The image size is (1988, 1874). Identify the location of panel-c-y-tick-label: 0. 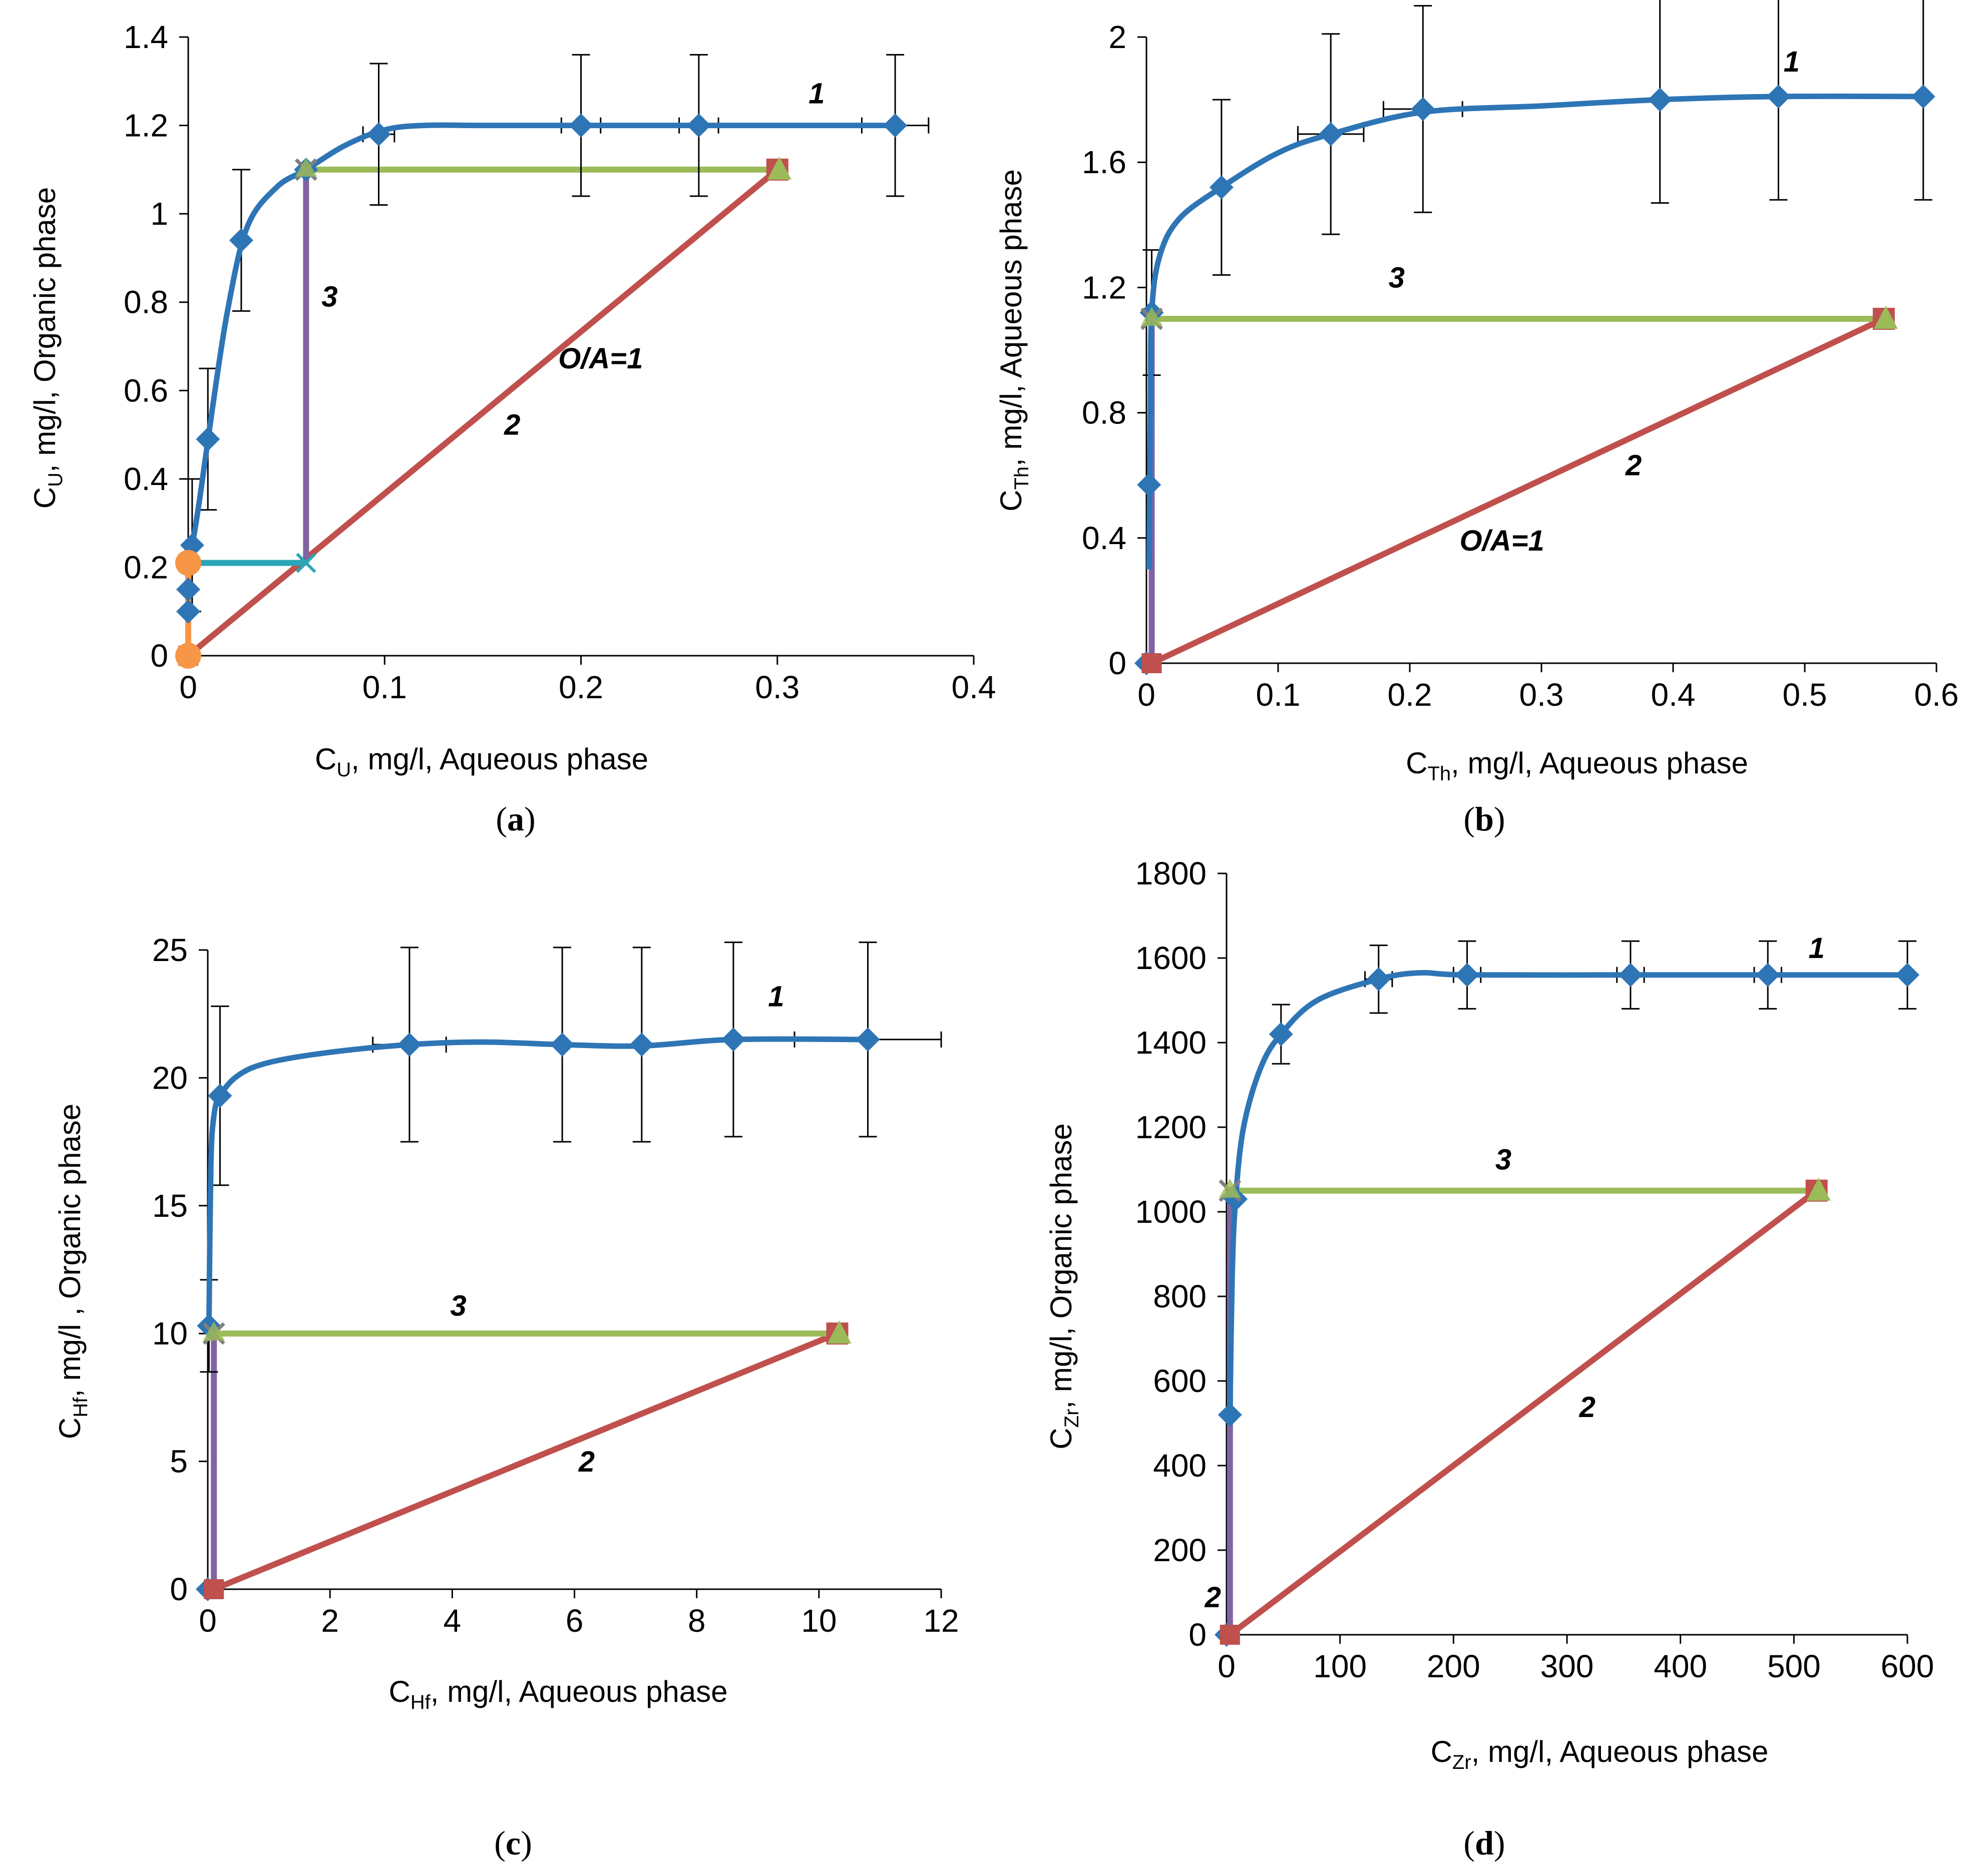
(179, 1589).